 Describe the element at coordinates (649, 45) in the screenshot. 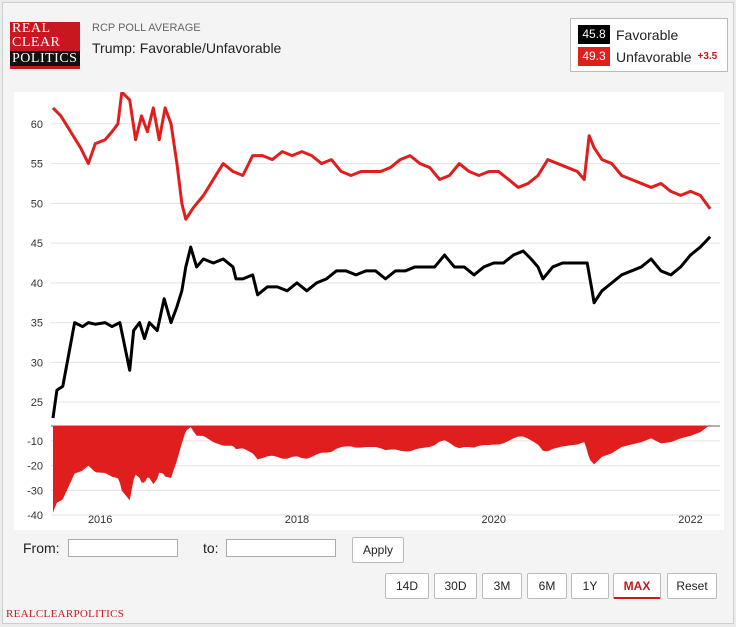

I see `legend: 45.8 Favorable 49.3 Unfavorable +3.5` at that location.